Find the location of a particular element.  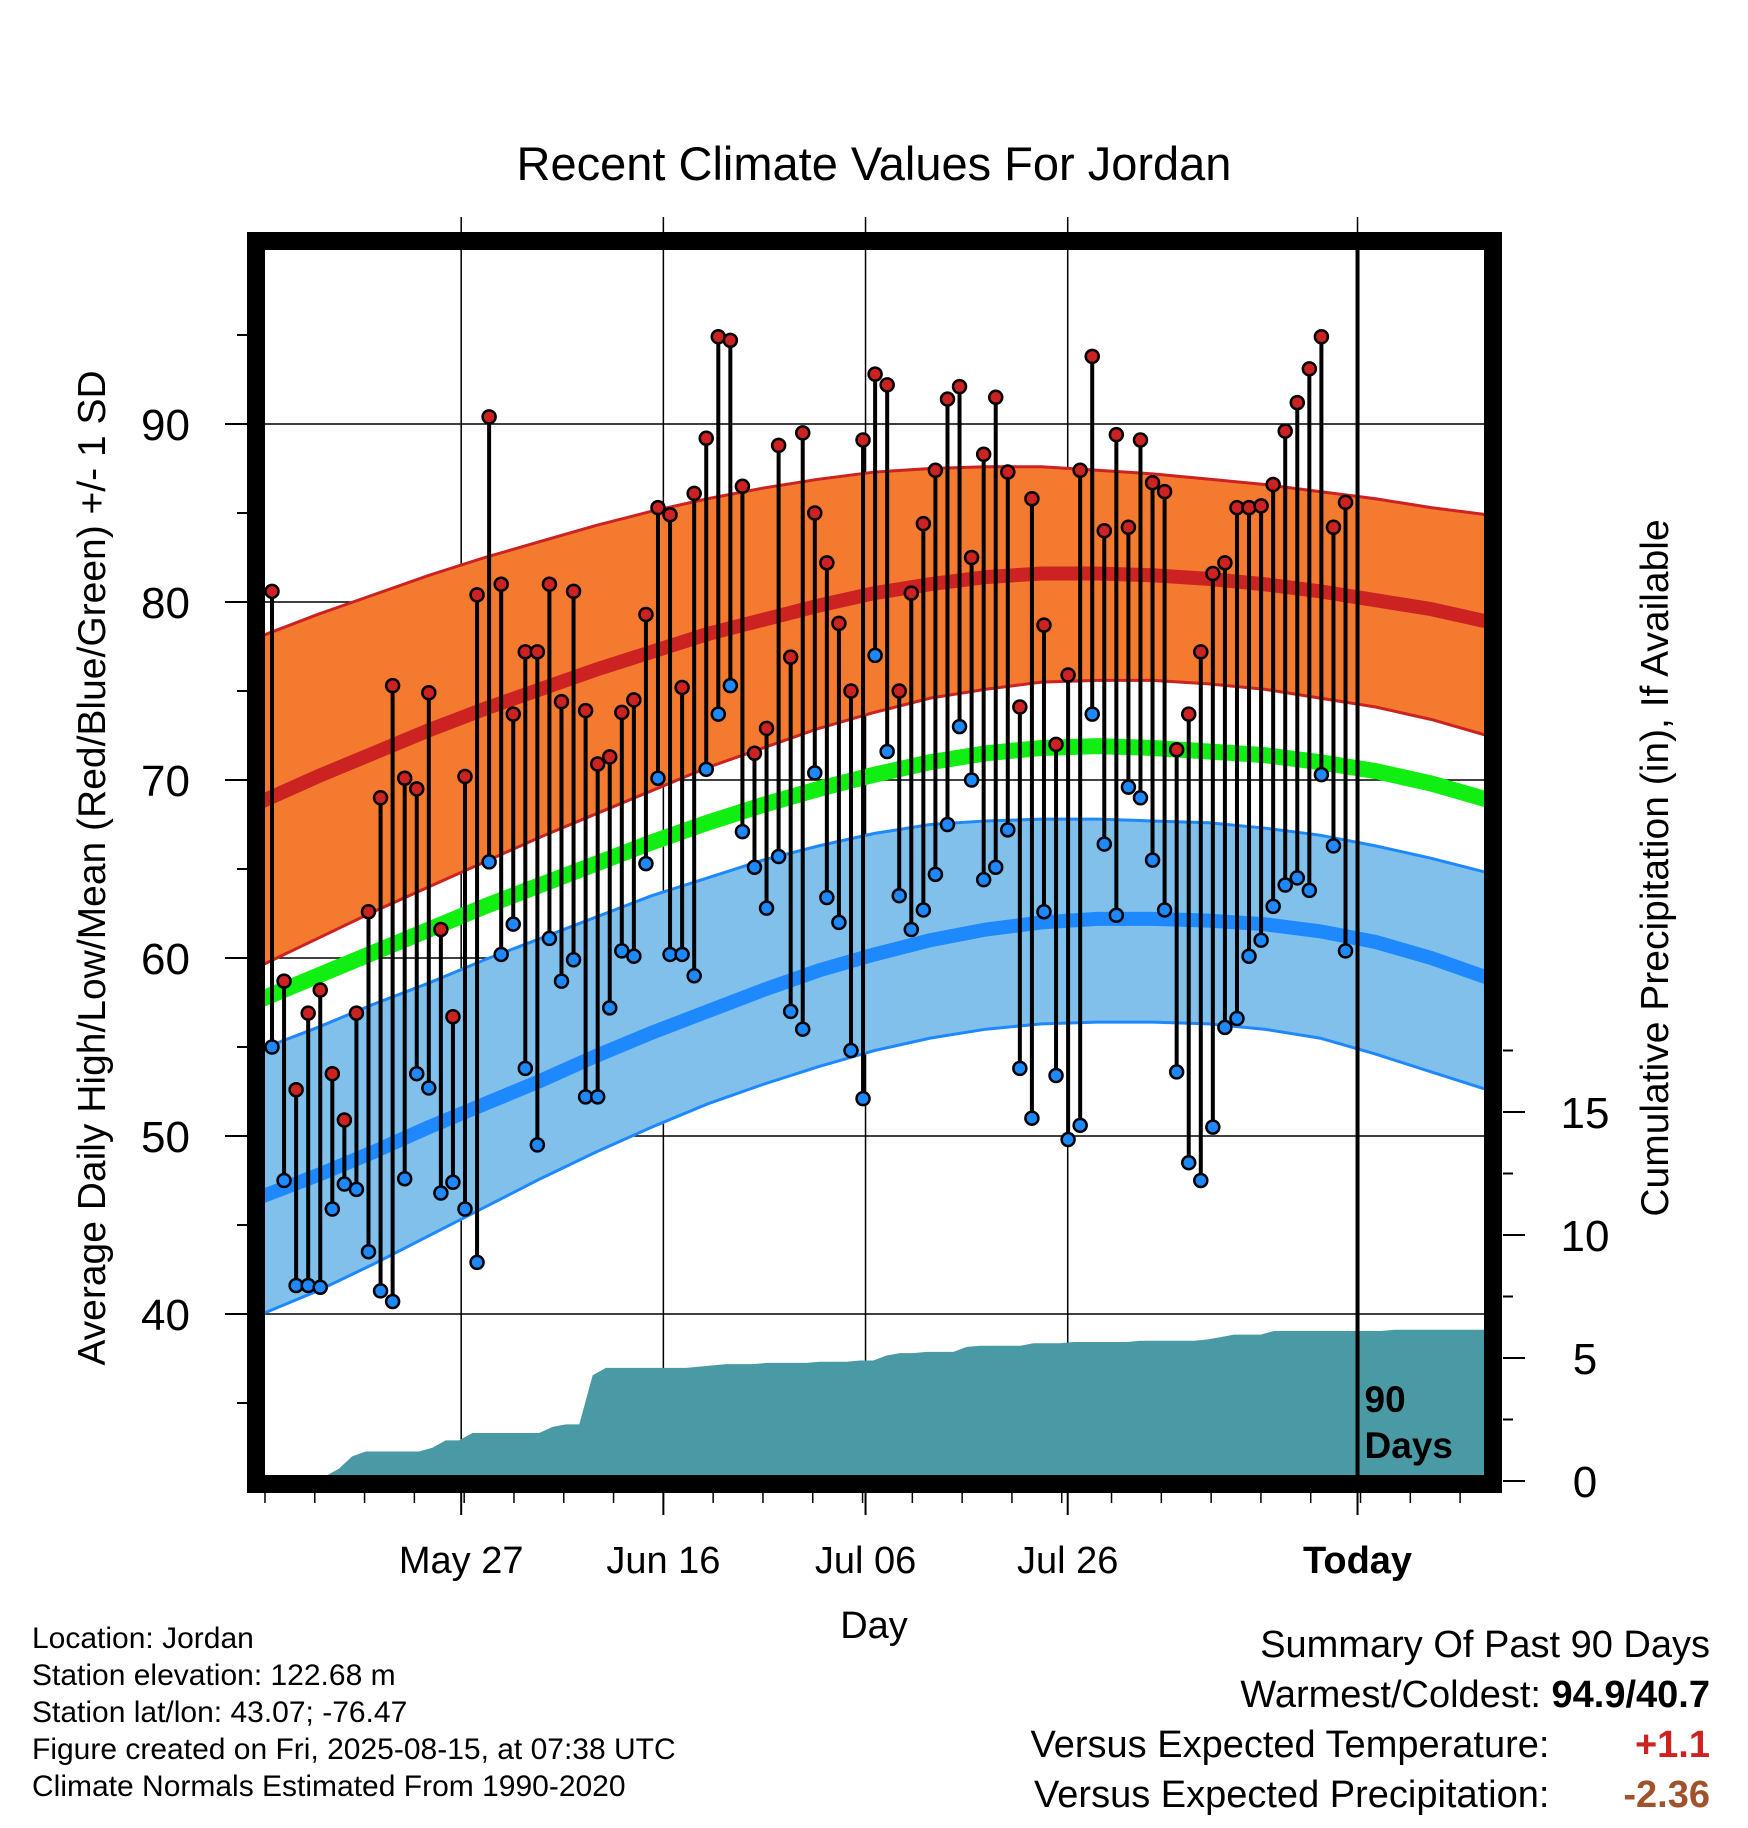

y-tick-label: 70 is located at coordinates (165, 781).